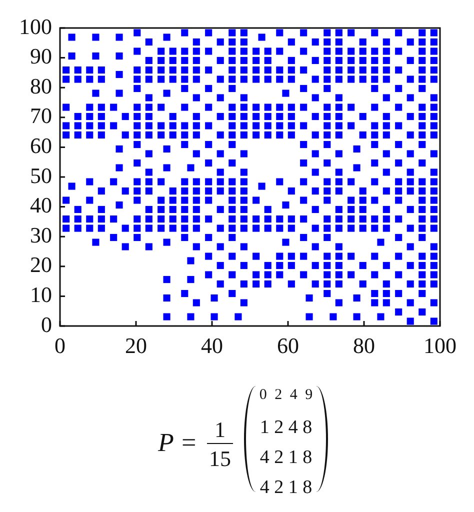 The image size is (474, 512). What do you see at coordinates (41, 145) in the screenshot?
I see `y-tick-label: 60` at bounding box center [41, 145].